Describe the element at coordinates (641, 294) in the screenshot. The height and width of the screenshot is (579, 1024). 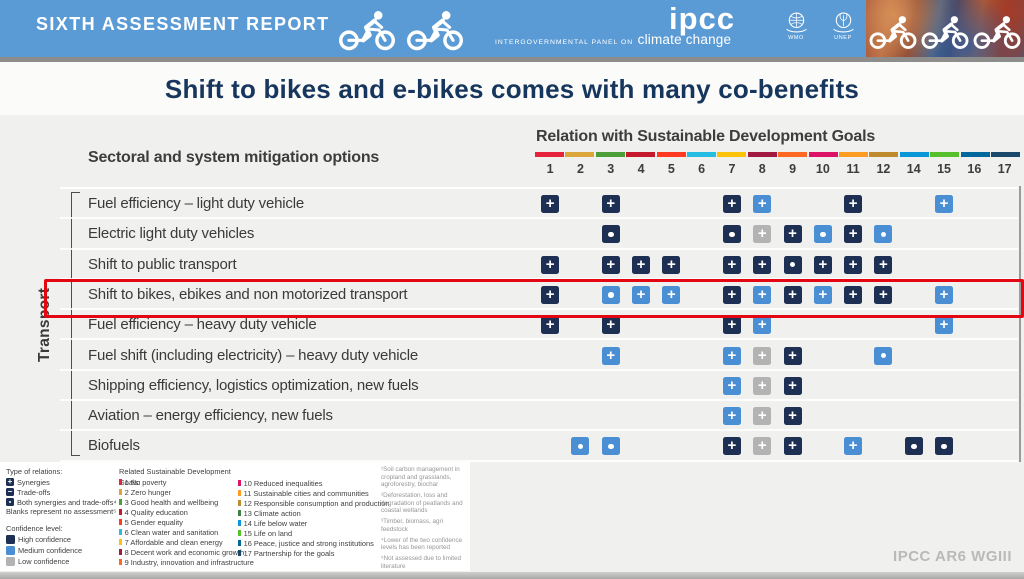
I see `cell-sdg4-plus-medium-confidence: +` at that location.